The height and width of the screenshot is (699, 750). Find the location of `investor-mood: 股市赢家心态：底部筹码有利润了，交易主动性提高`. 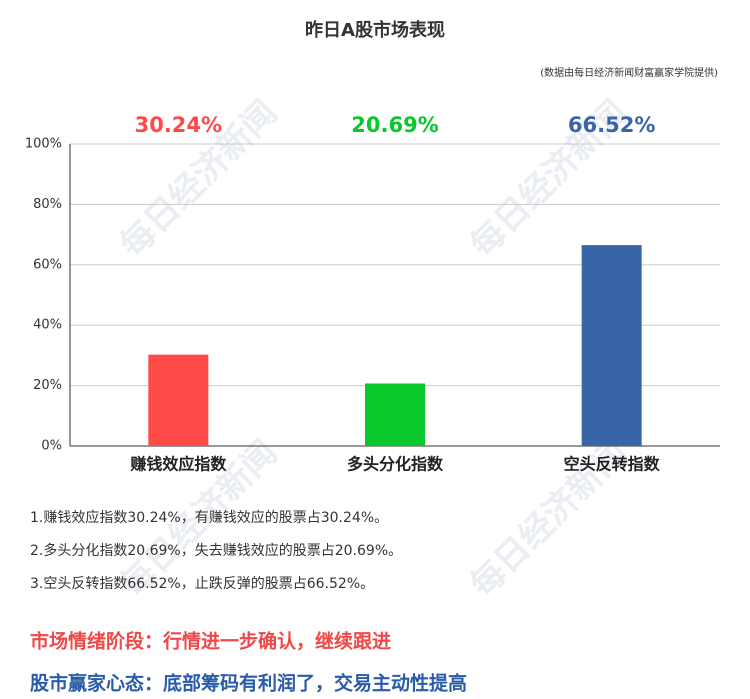

investor-mood: 股市赢家心态：底部筹码有利润了，交易主动性提高 is located at coordinates (248, 683).